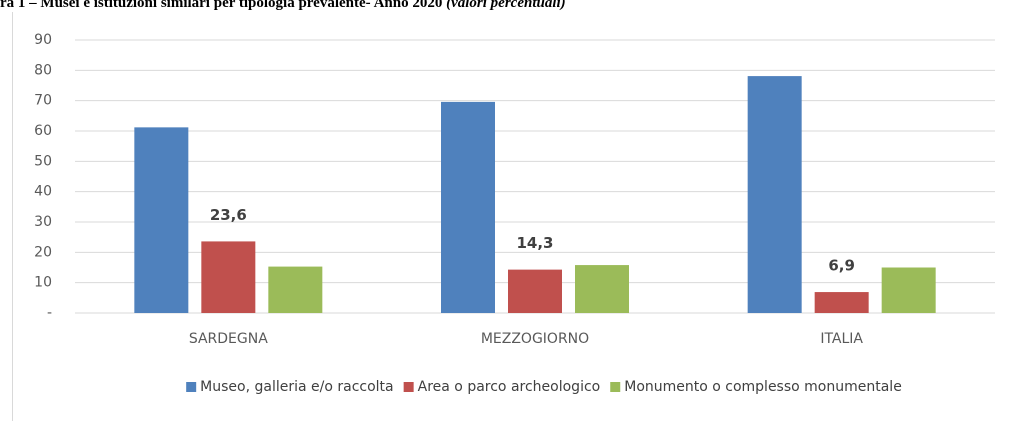  I want to click on x-tick-label: SARDEGNA, so click(228, 339).